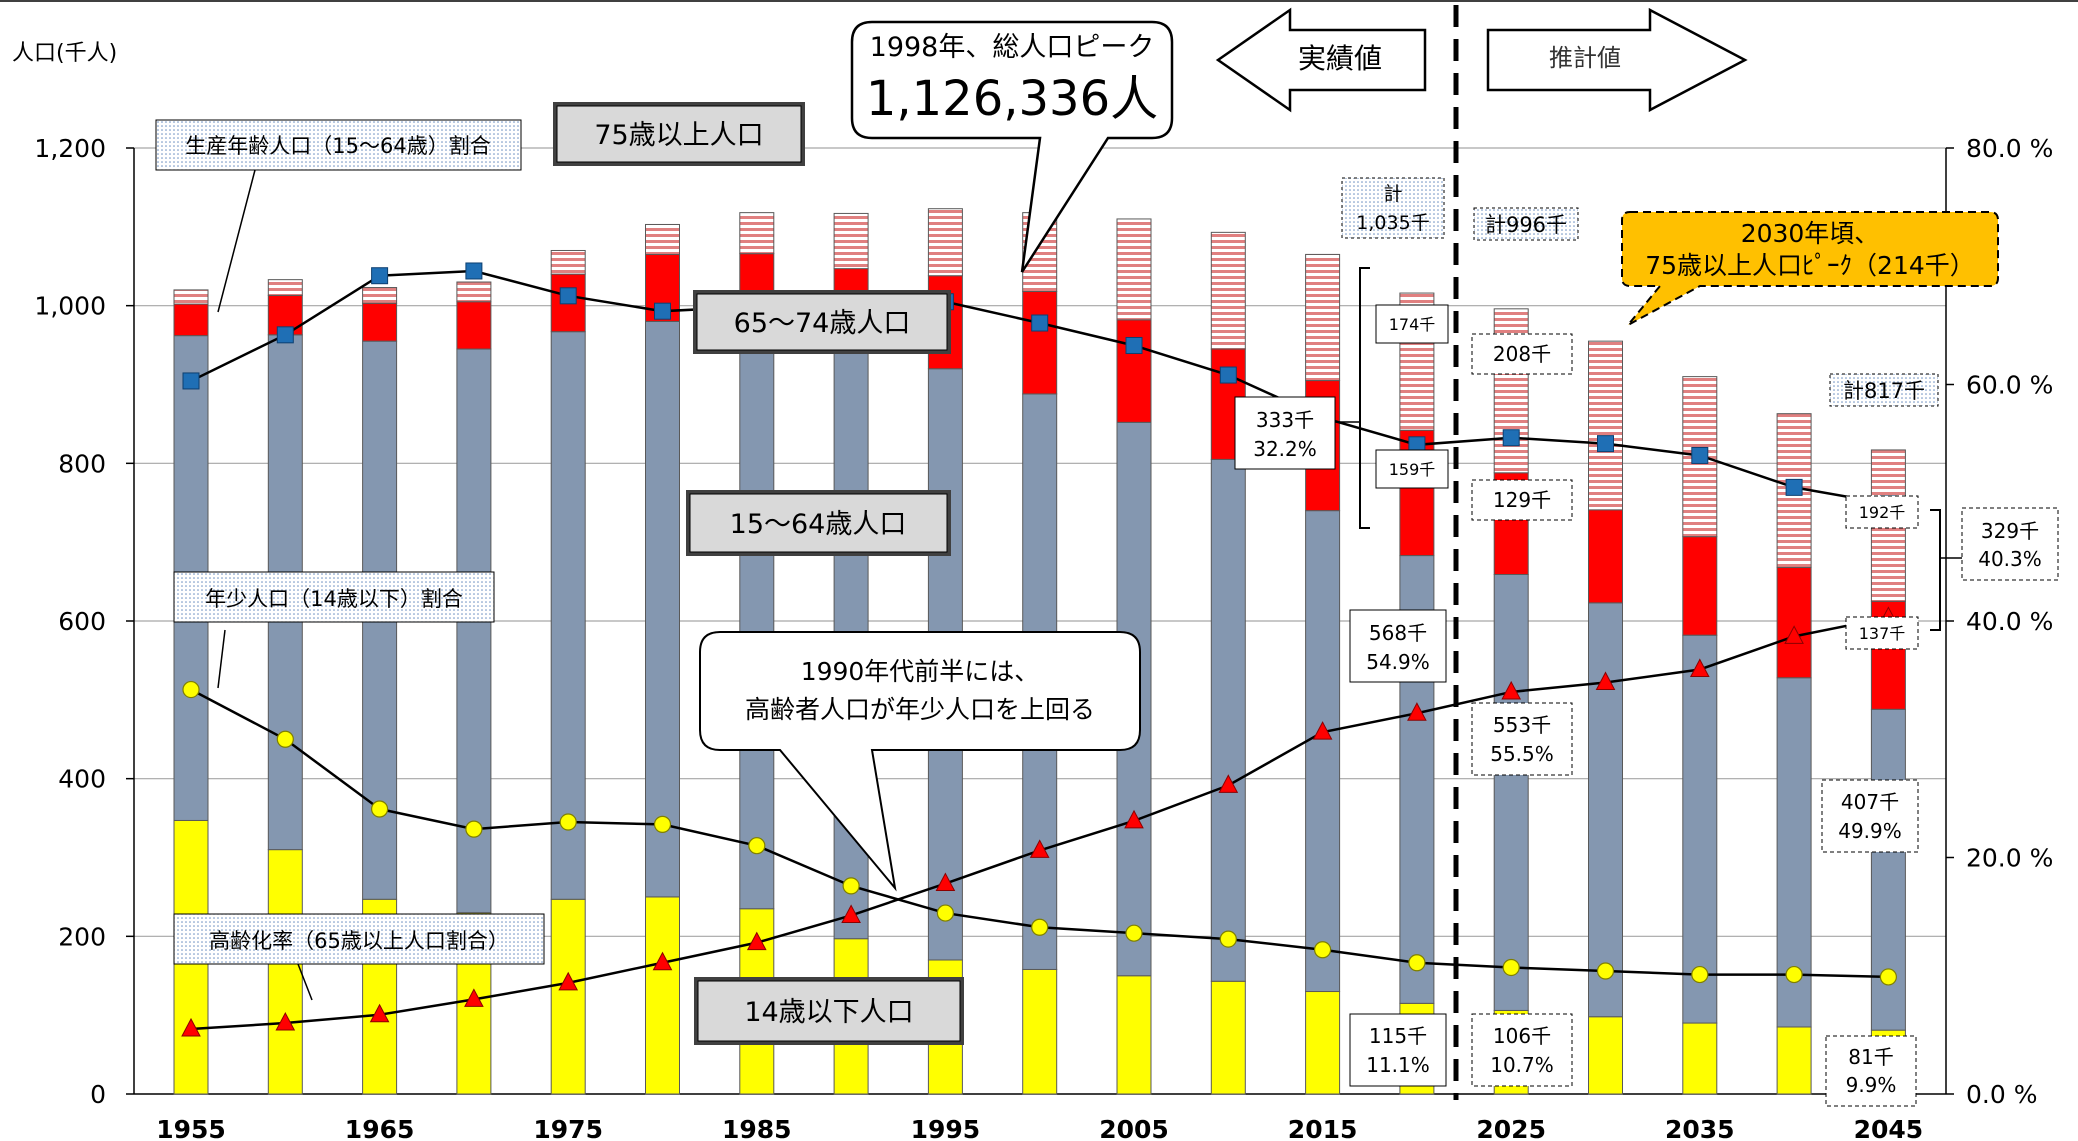 This screenshot has height=1141, width=2078. Describe the element at coordinates (1412, 469) in the screenshot. I see `ann-2020-6574: 159千` at that location.